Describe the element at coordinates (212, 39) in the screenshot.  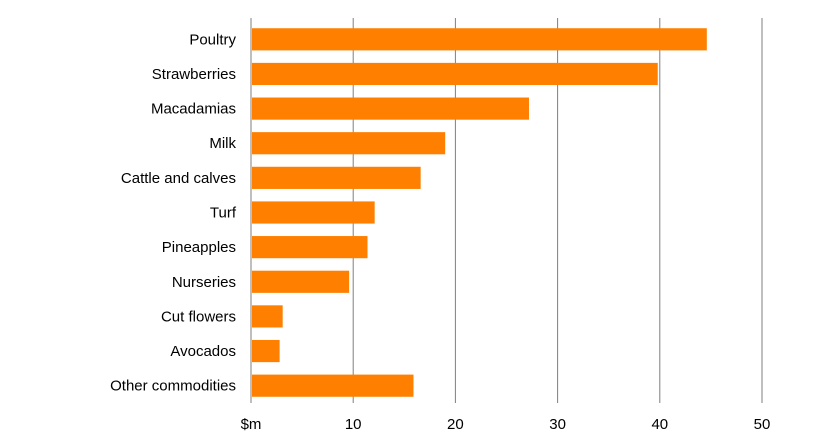
I see `category-label: Poultry` at that location.